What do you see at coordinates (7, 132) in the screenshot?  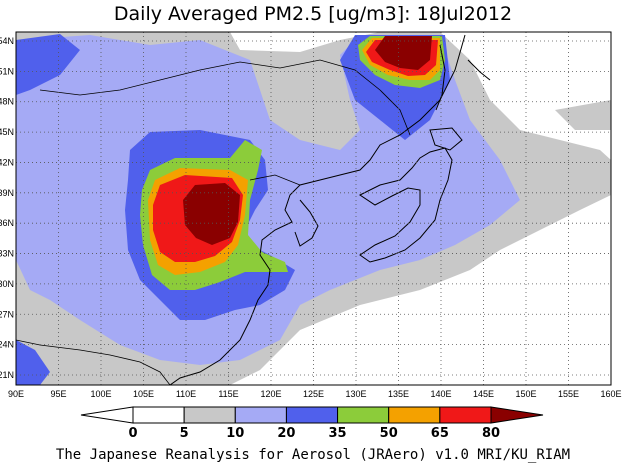 I see `lat-tick-label: 45N` at bounding box center [7, 132].